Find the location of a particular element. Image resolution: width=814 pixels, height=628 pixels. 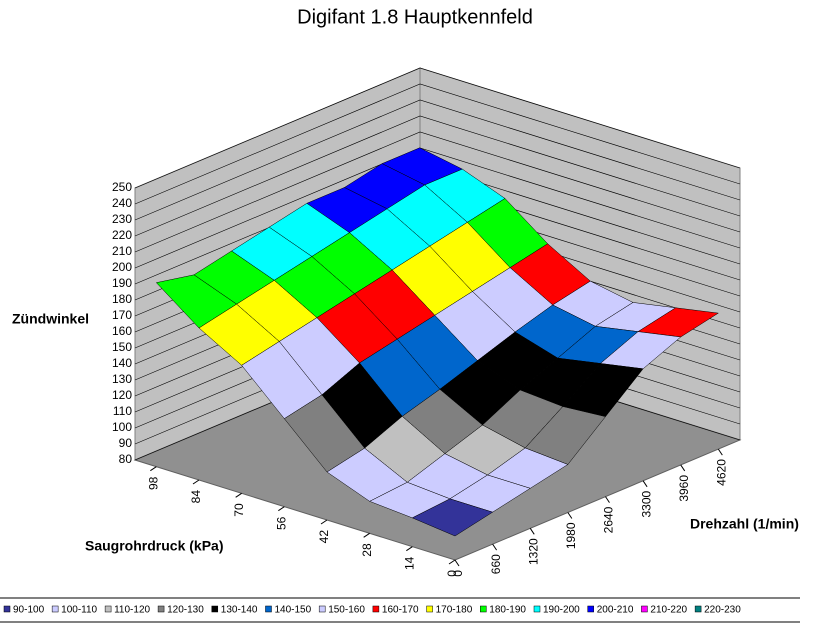

z-tick-label: 180 is located at coordinates (122, 299).